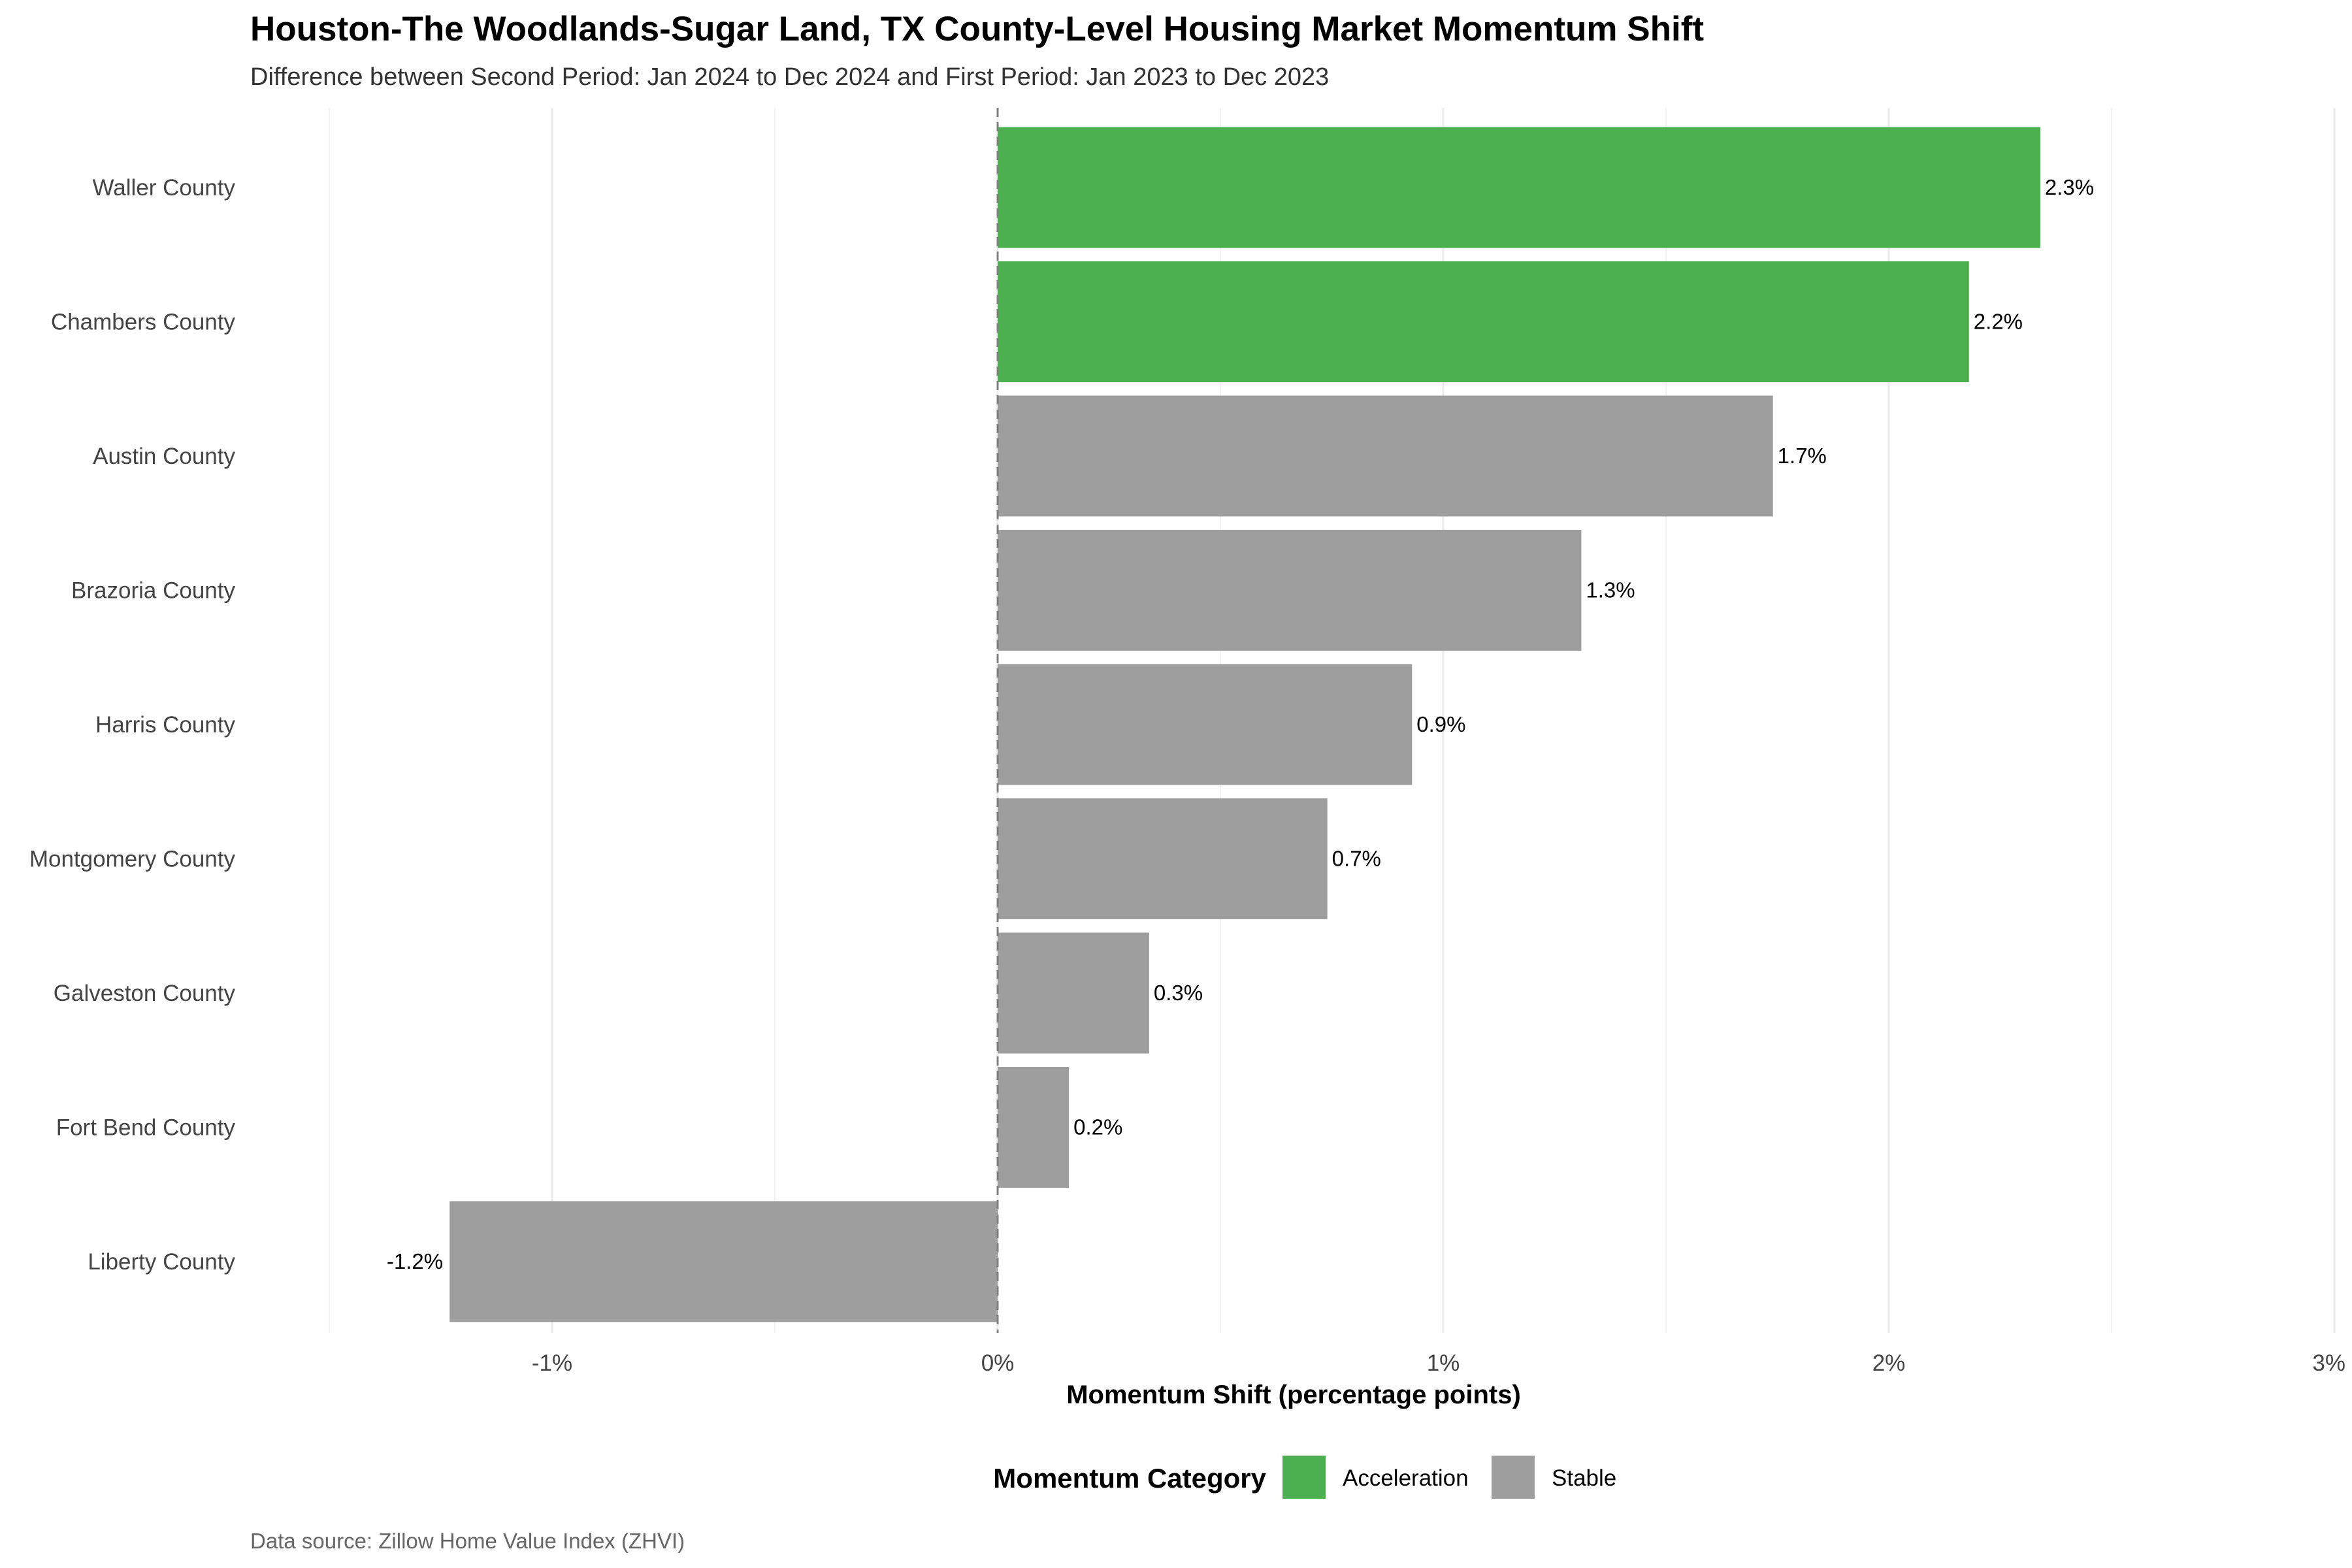 The width and height of the screenshot is (2352, 1568). I want to click on bar-value-label: -1.2%, so click(415, 1261).